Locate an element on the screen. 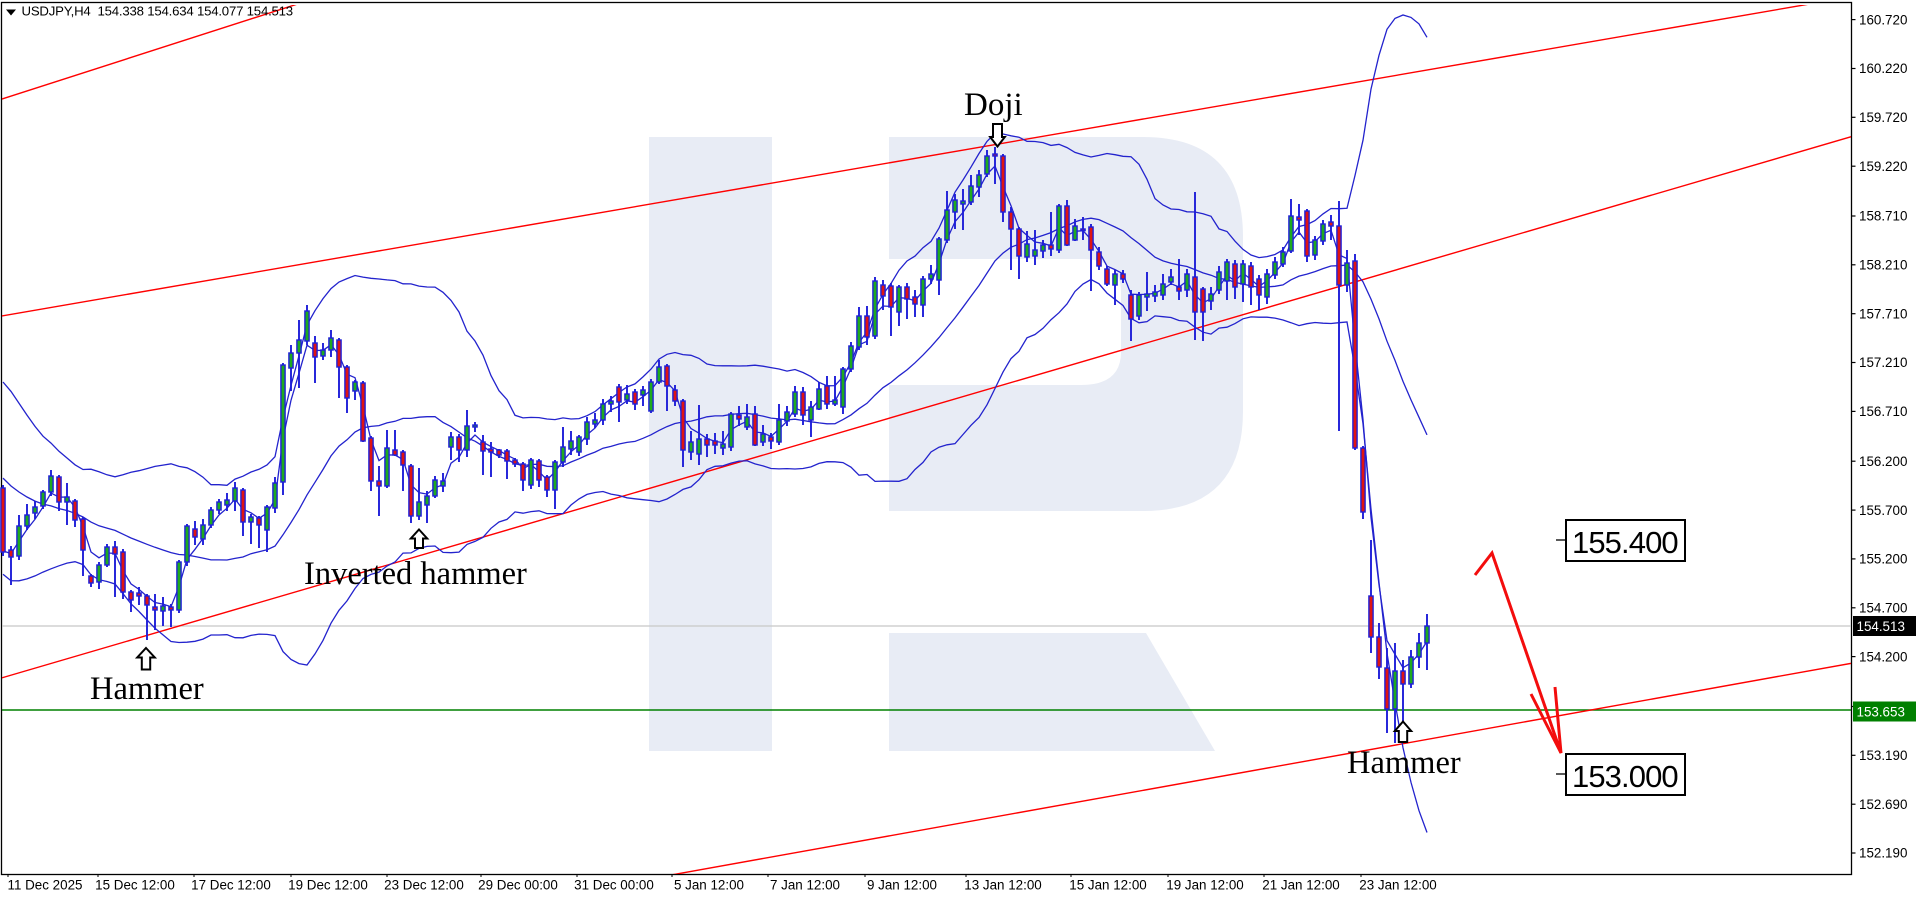 The height and width of the screenshot is (901, 1916). svg-text: 13 Jan 12:00 is located at coordinates (1002, 885).